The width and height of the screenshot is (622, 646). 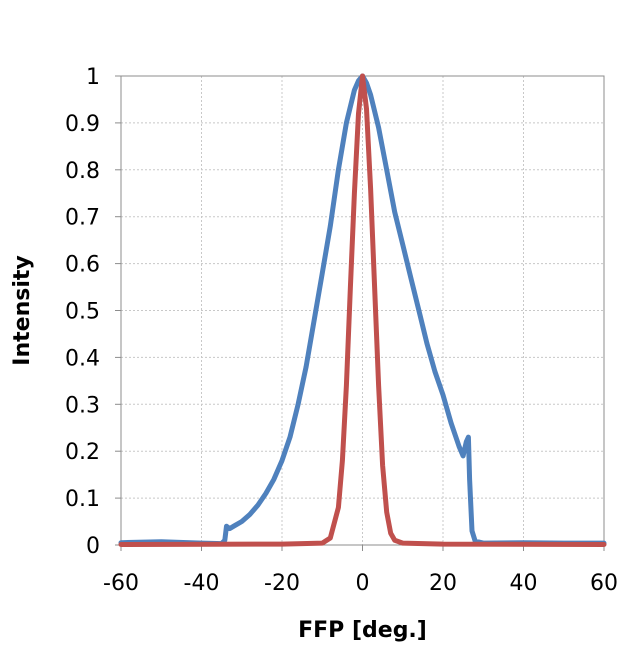 What do you see at coordinates (82, 171) in the screenshot?
I see `y-tick-label: 0.8` at bounding box center [82, 171].